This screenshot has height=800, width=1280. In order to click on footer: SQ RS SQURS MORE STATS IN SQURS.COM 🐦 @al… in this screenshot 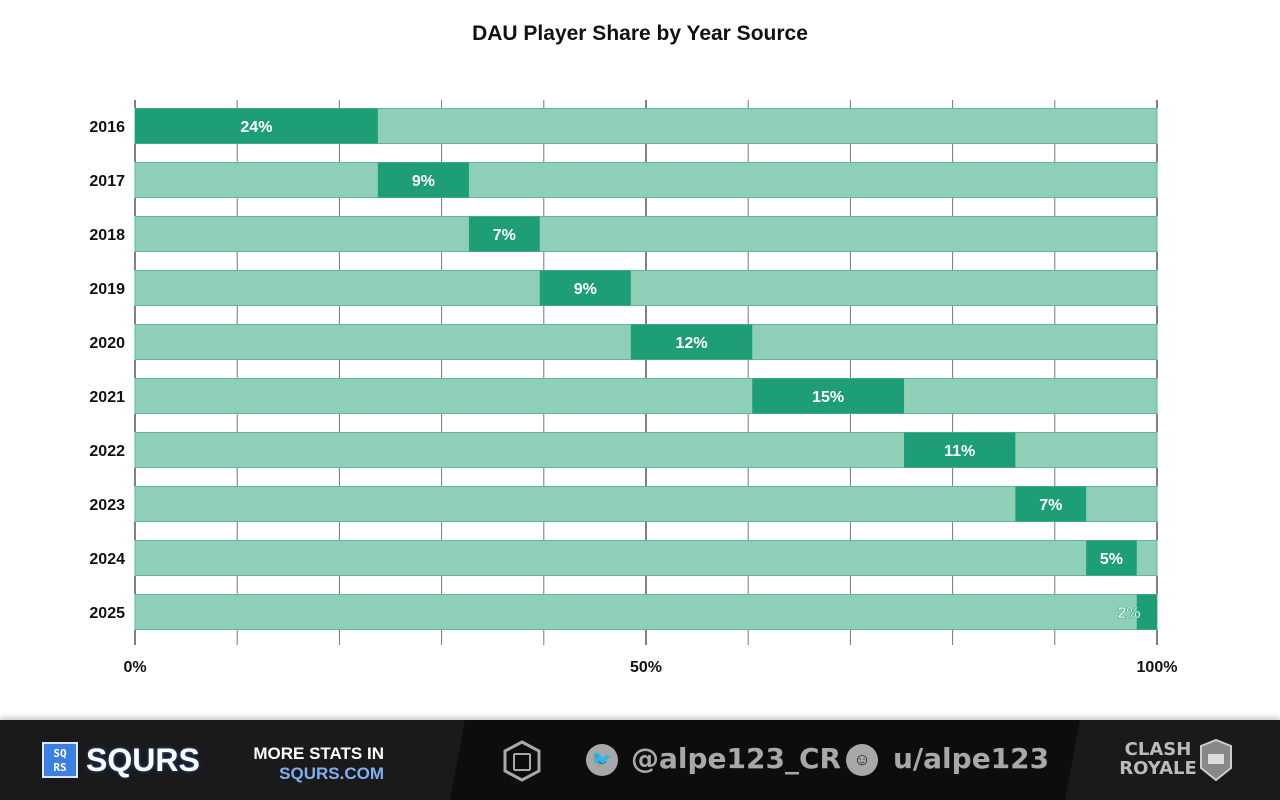, I will do `click(640, 760)`.